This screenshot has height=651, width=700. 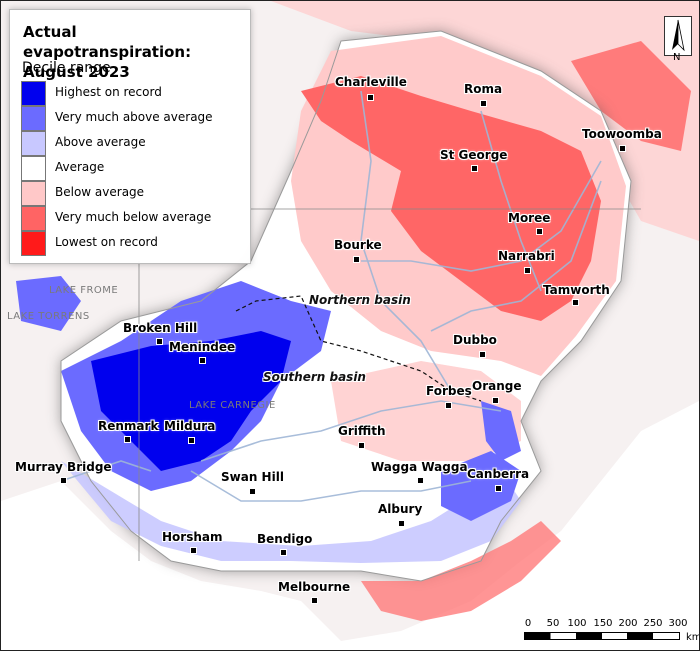 What do you see at coordinates (285, 539) in the screenshot?
I see `town-label-bendigo: Bendigo` at bounding box center [285, 539].